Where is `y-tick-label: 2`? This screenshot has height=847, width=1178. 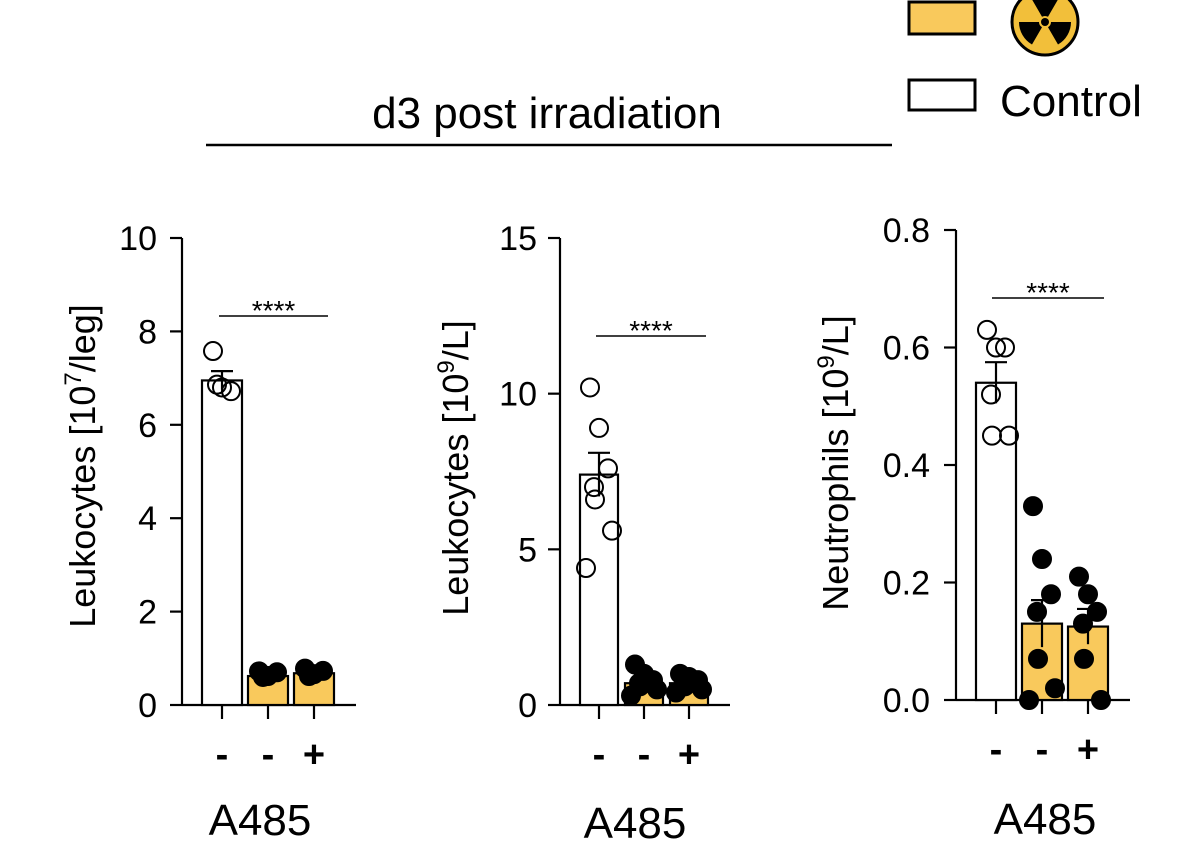
y-tick-label: 2 is located at coordinates (147, 613).